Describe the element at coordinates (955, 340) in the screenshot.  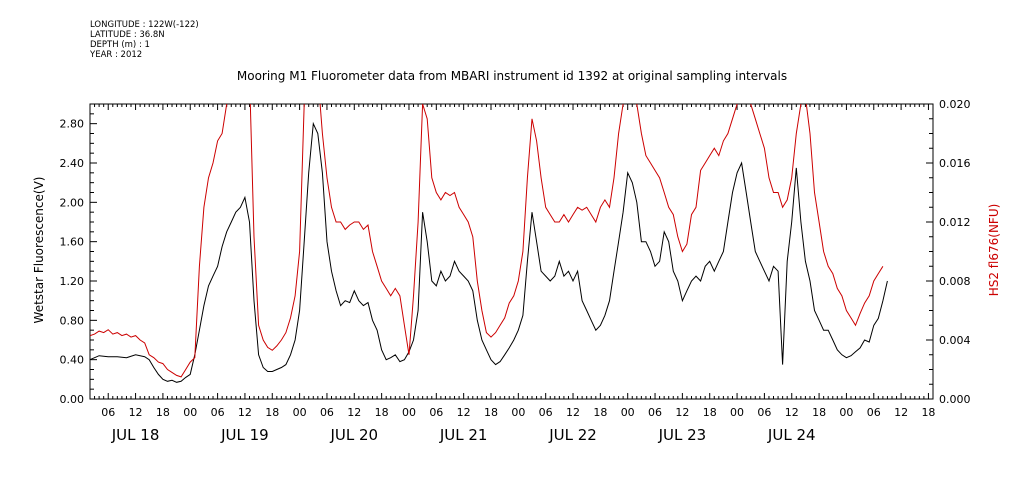
I see `y-right-label: 0.004` at that location.